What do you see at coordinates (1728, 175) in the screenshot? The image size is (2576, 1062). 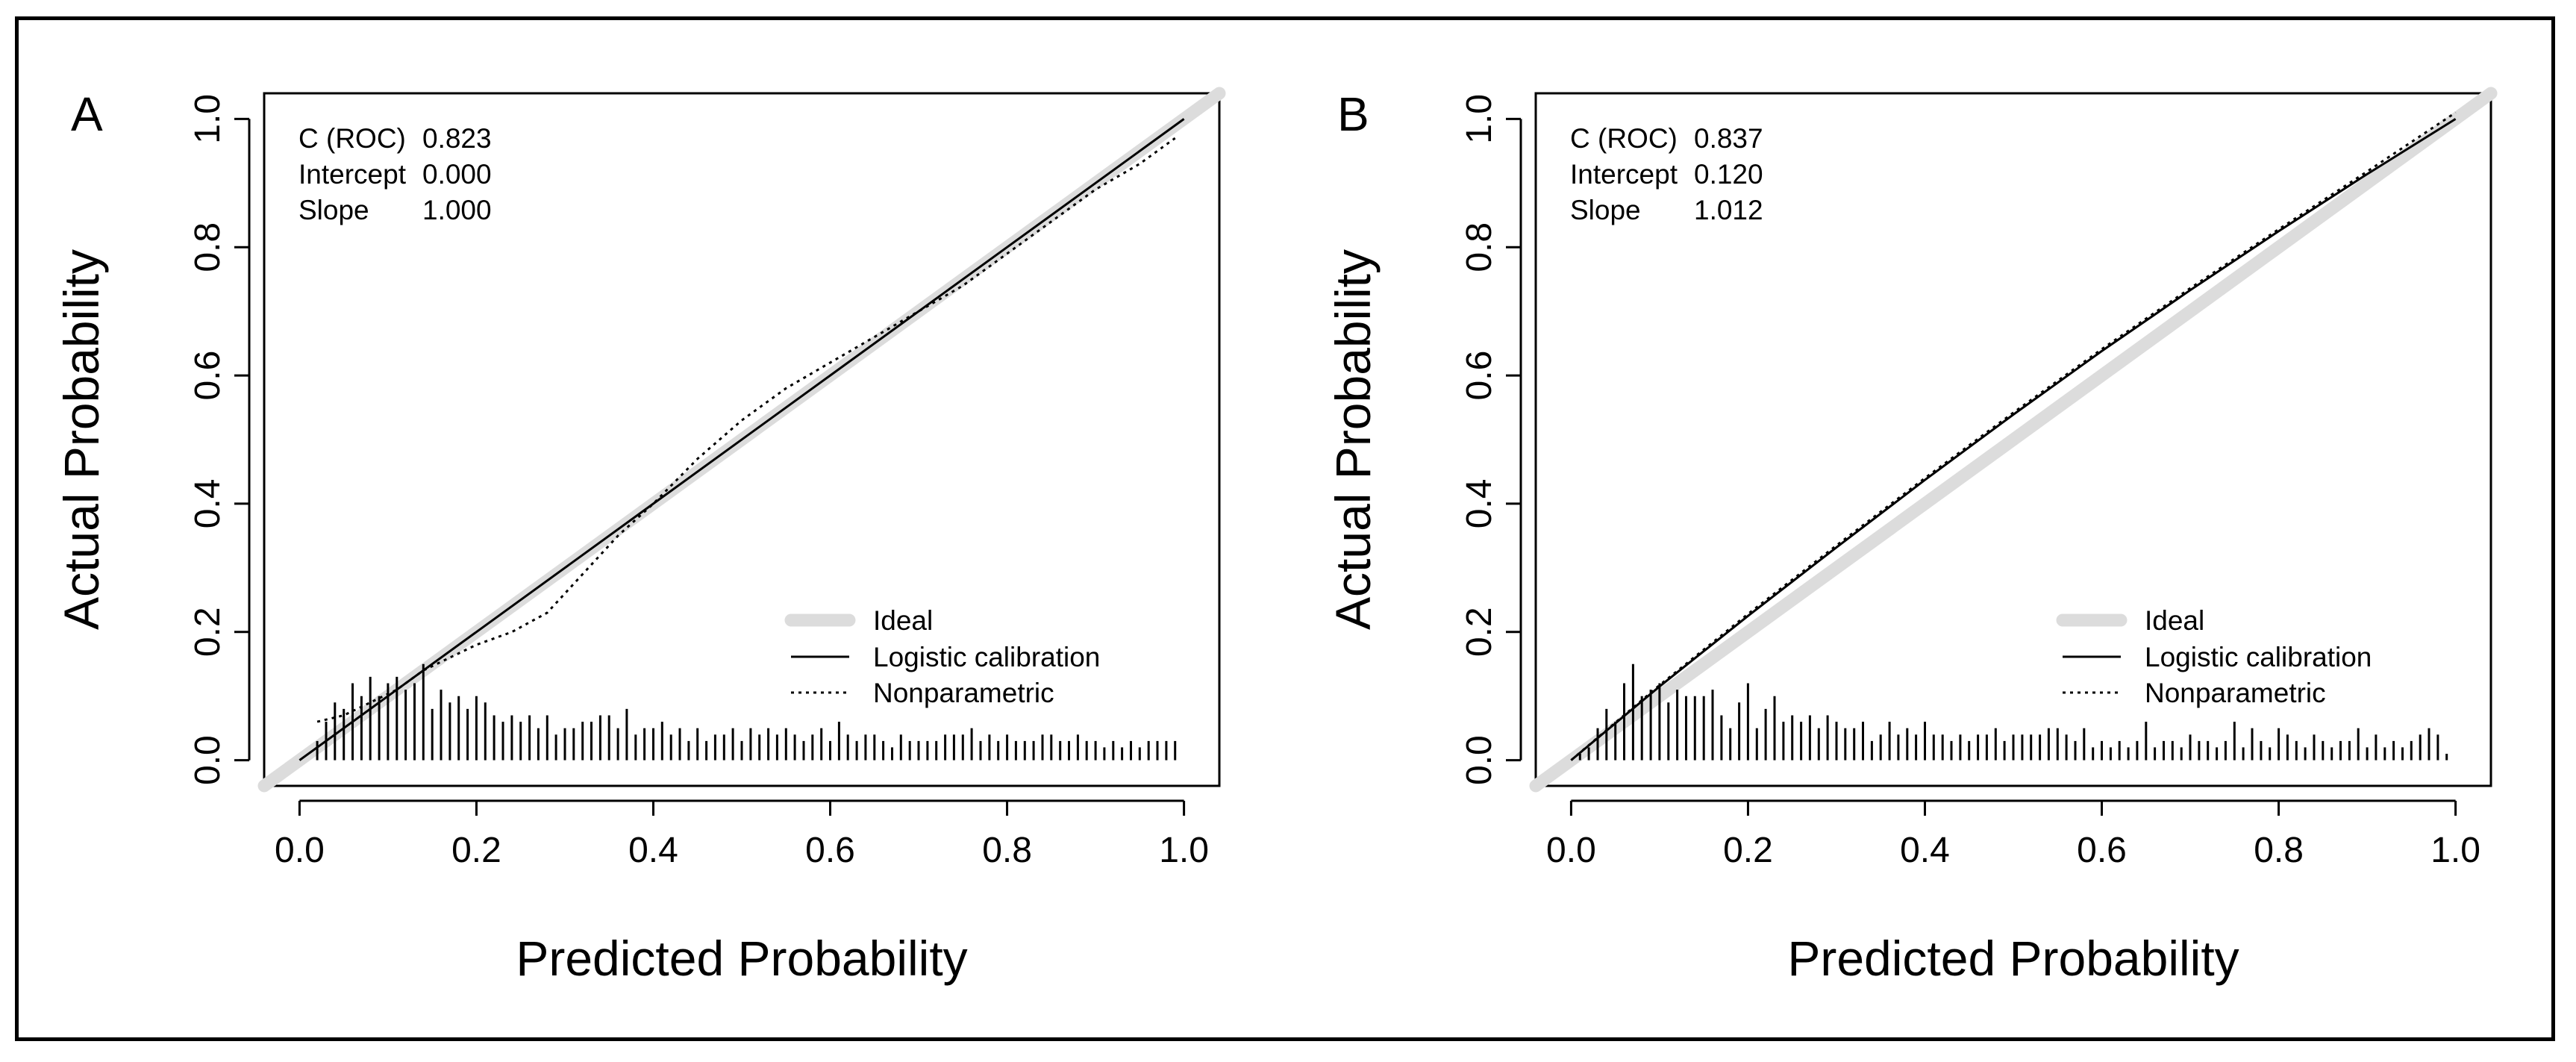 I see `stat-value-intercept: 0.120` at bounding box center [1728, 175].